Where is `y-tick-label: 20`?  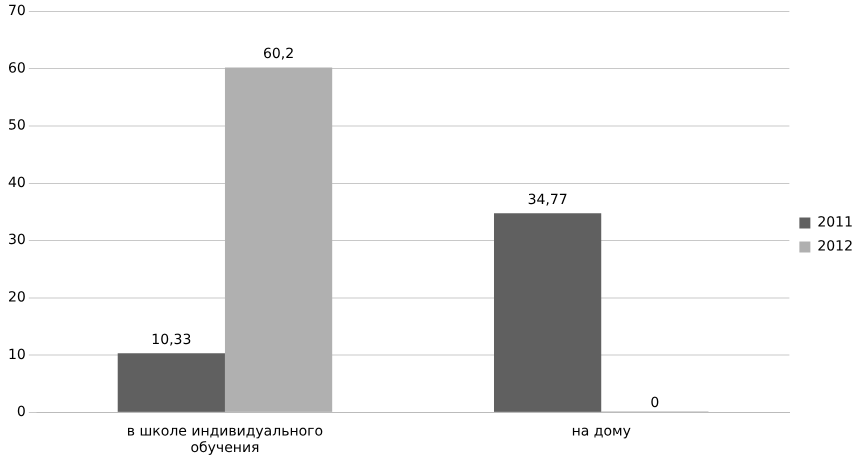
y-tick-label: 20 is located at coordinates (17, 297).